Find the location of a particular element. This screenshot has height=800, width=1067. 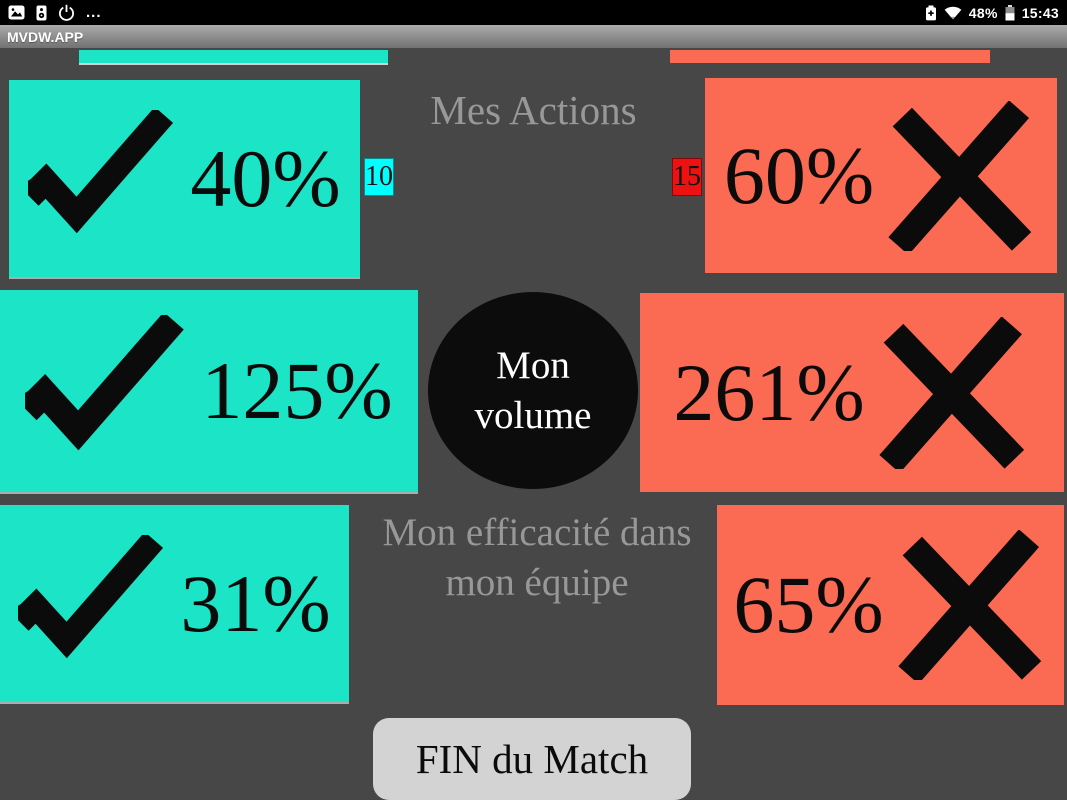

volume-circle-line2: volume is located at coordinates (533, 415).